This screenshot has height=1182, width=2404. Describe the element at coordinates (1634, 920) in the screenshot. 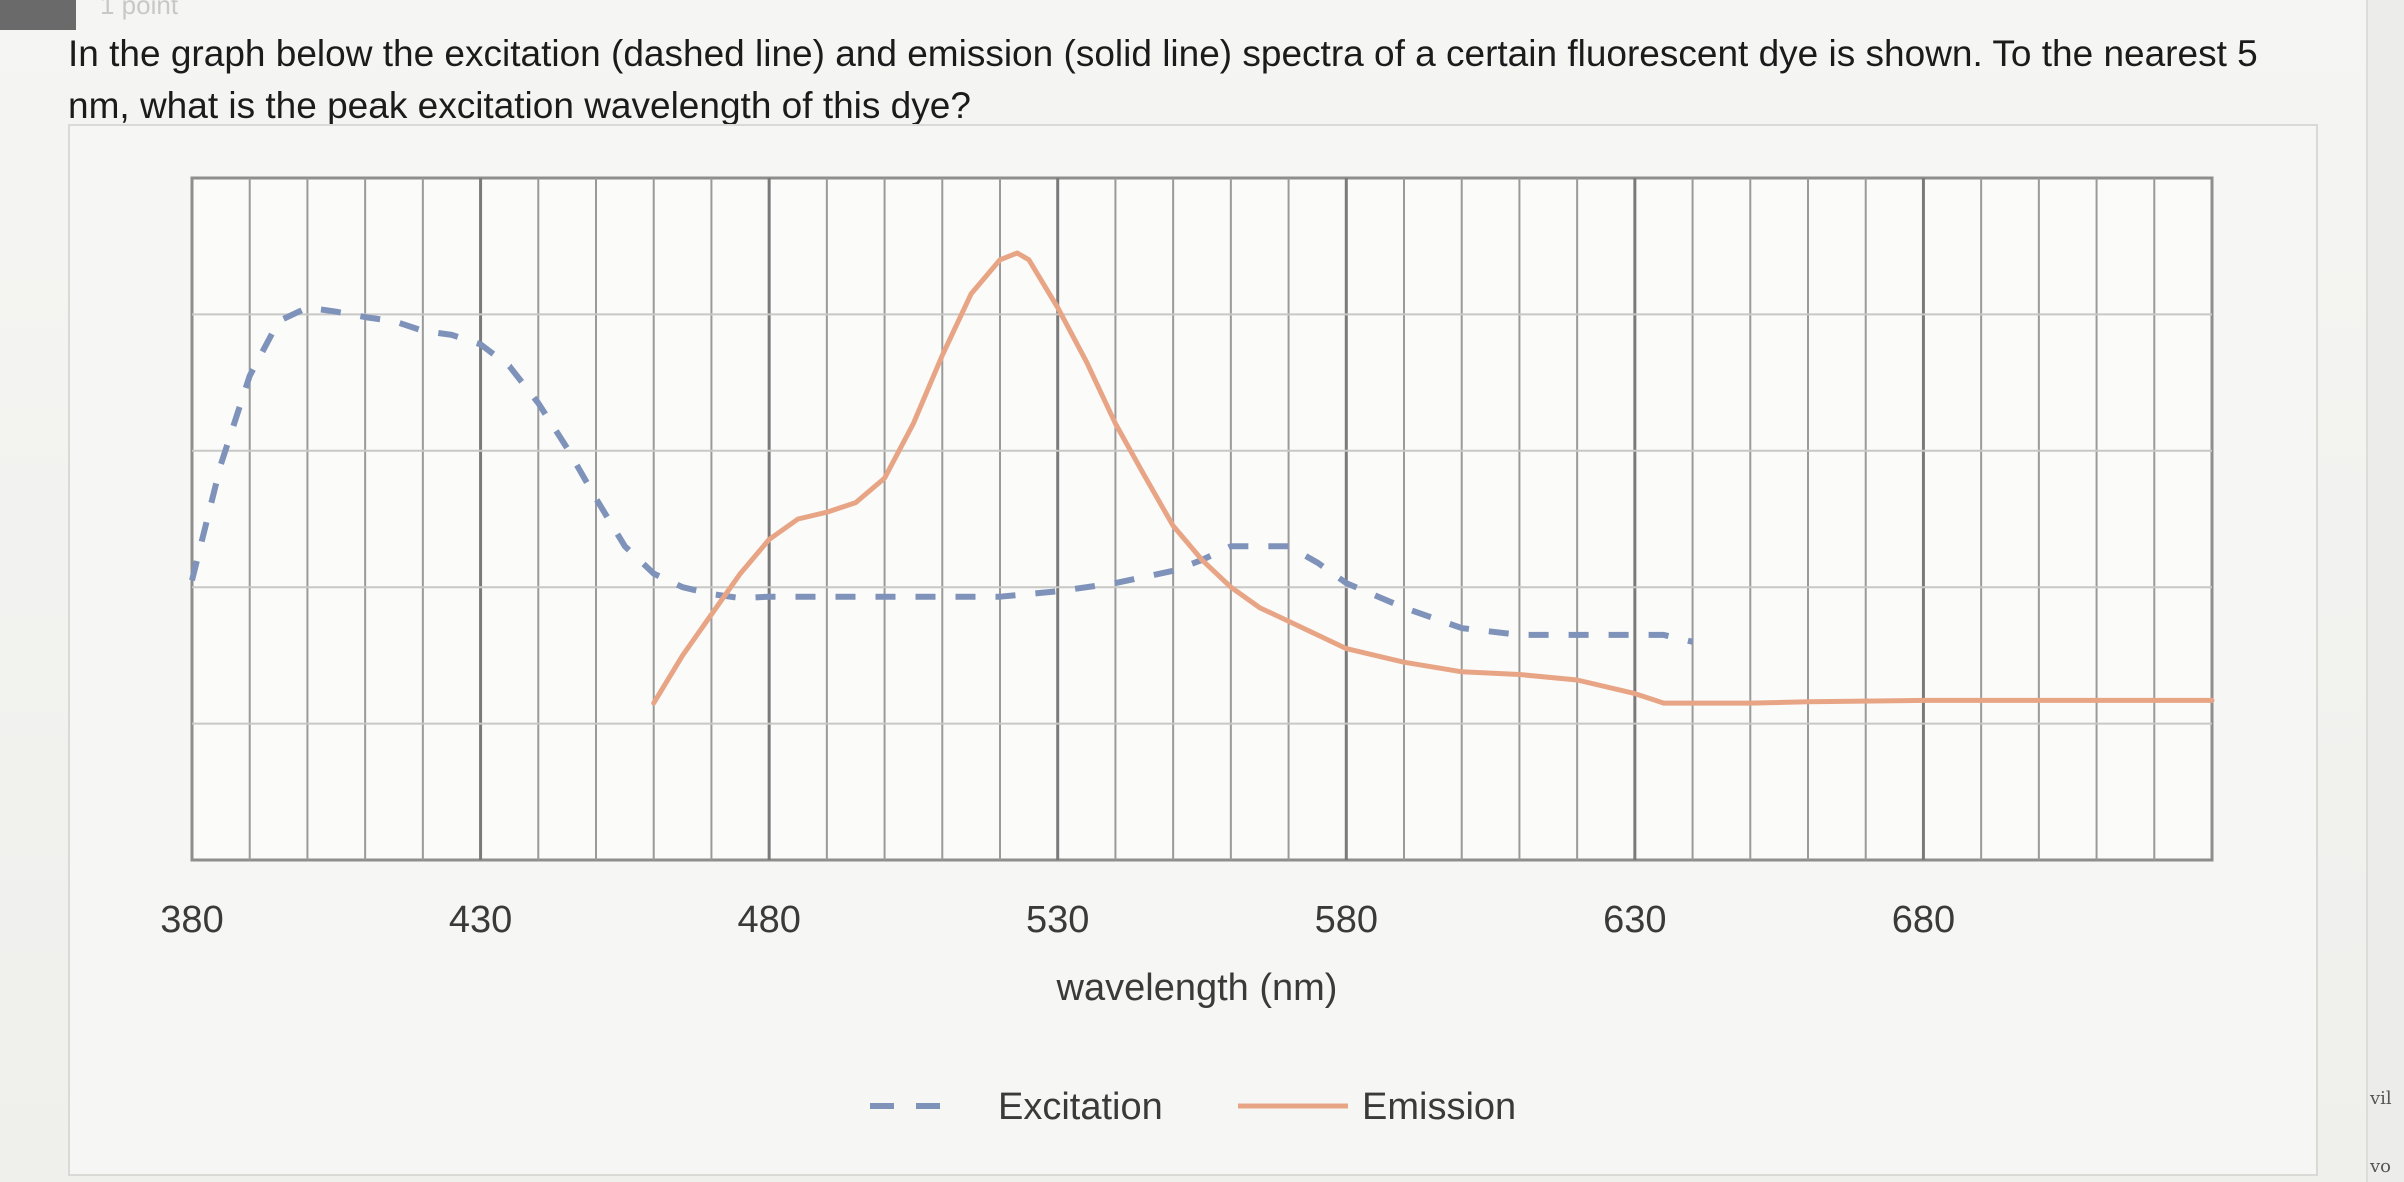

I see `x-tick-label: 630` at that location.